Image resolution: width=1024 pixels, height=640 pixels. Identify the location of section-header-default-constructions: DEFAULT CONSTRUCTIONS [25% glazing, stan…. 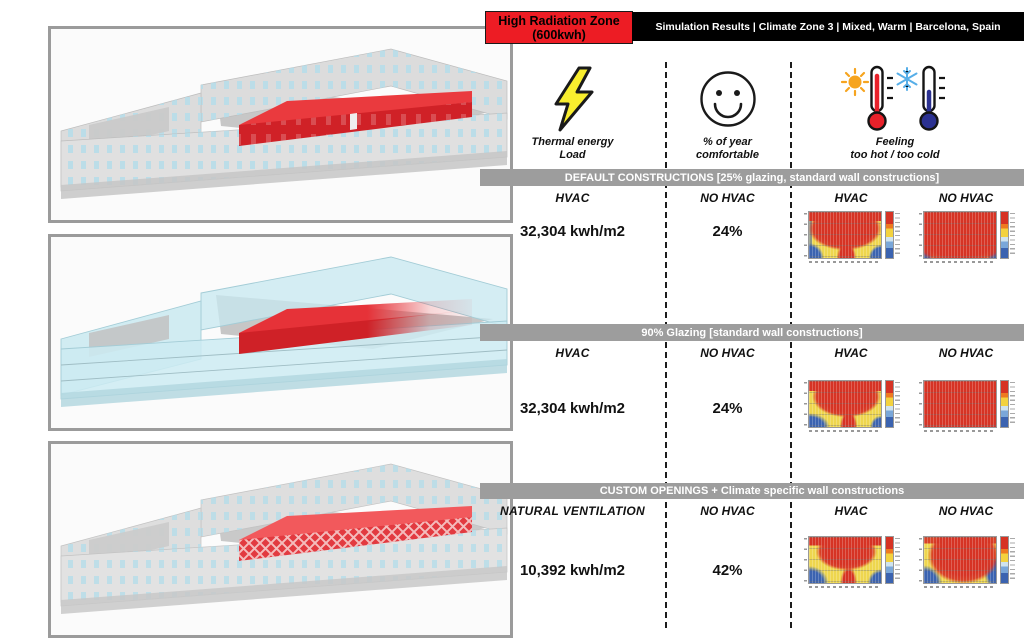
(752, 177).